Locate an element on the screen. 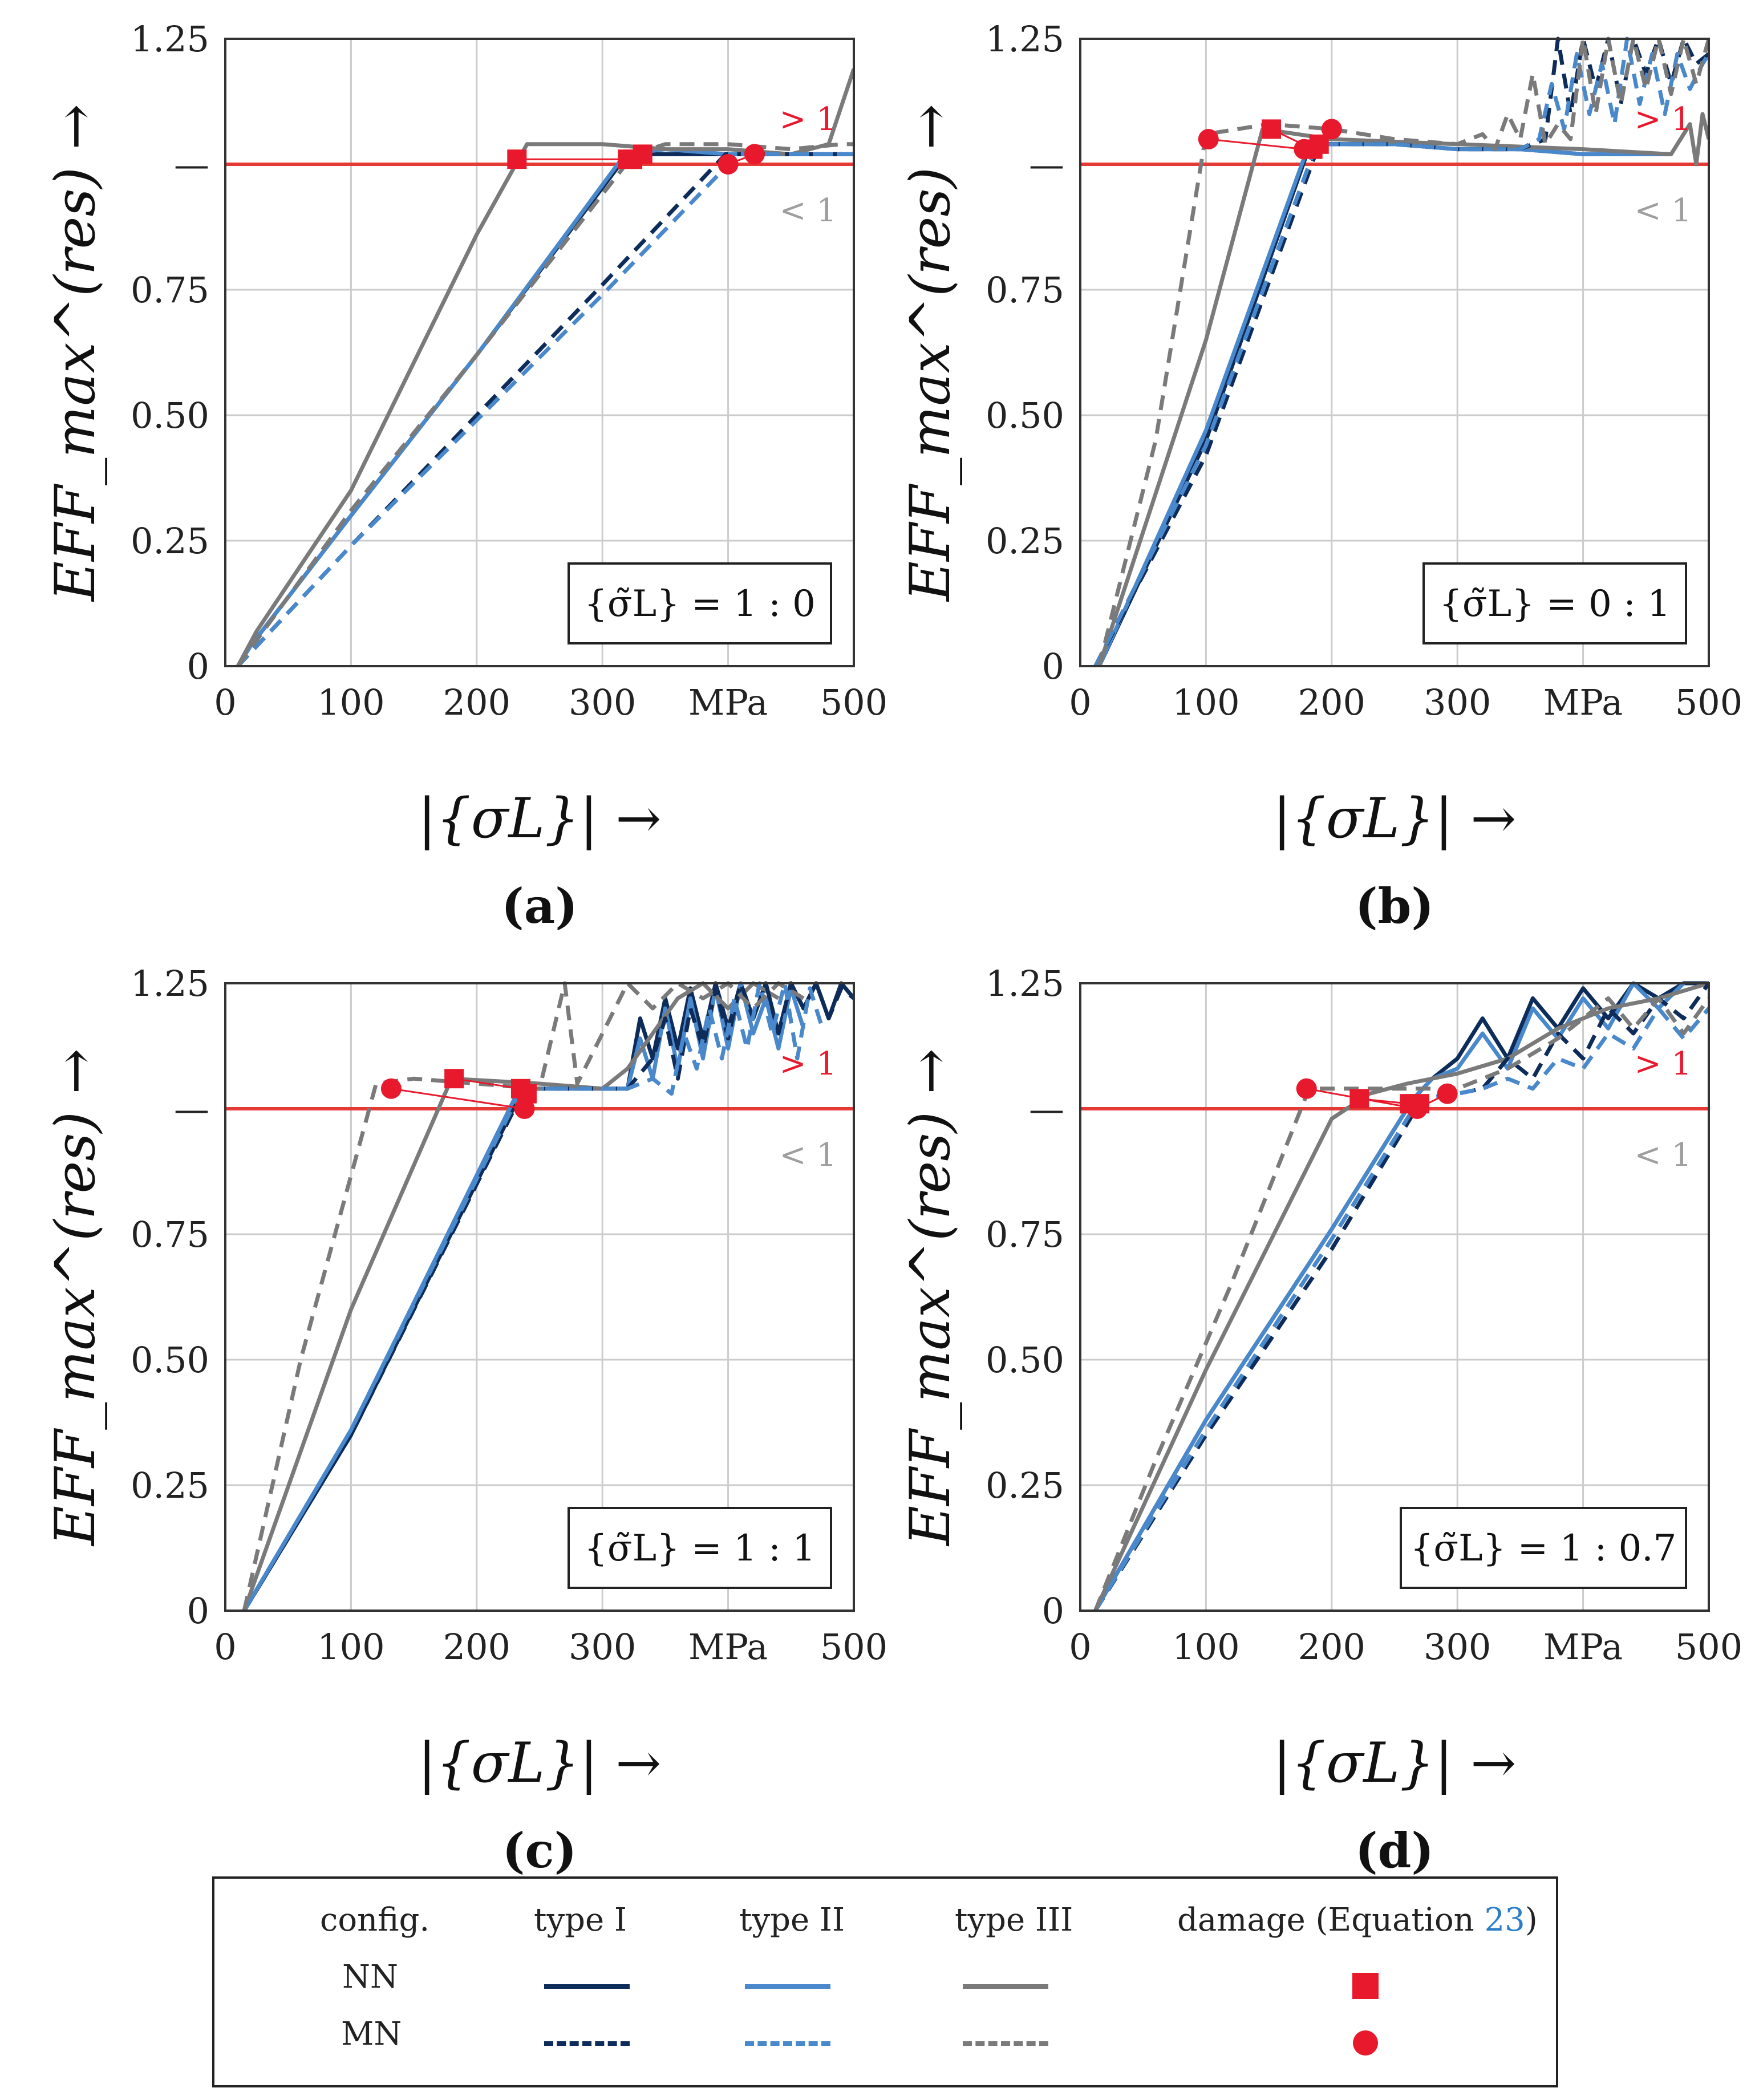  legend-swatch-mn-type-iii is located at coordinates (1006, 2044).